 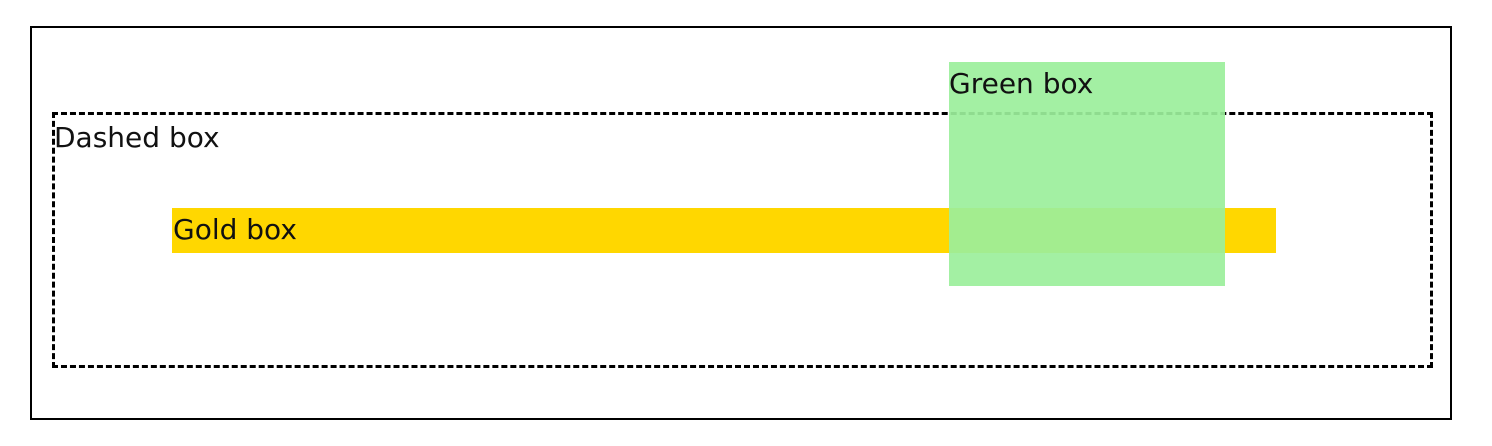 I want to click on green-box-label: Green box, so click(x=1021, y=84).